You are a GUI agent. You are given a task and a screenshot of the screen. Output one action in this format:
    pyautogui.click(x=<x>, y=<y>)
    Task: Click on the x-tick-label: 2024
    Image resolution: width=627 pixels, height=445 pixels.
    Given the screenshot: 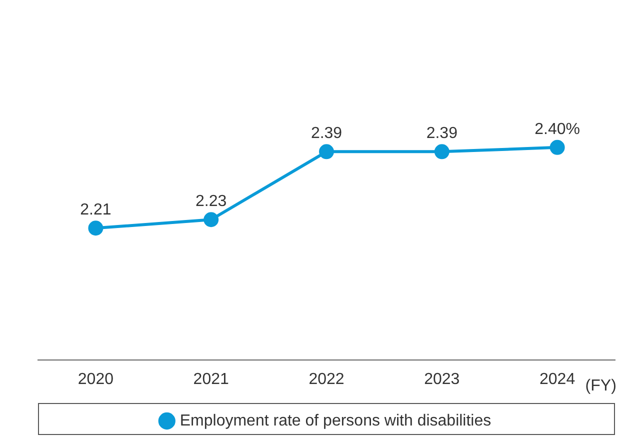 What is the action you would take?
    pyautogui.click(x=558, y=379)
    